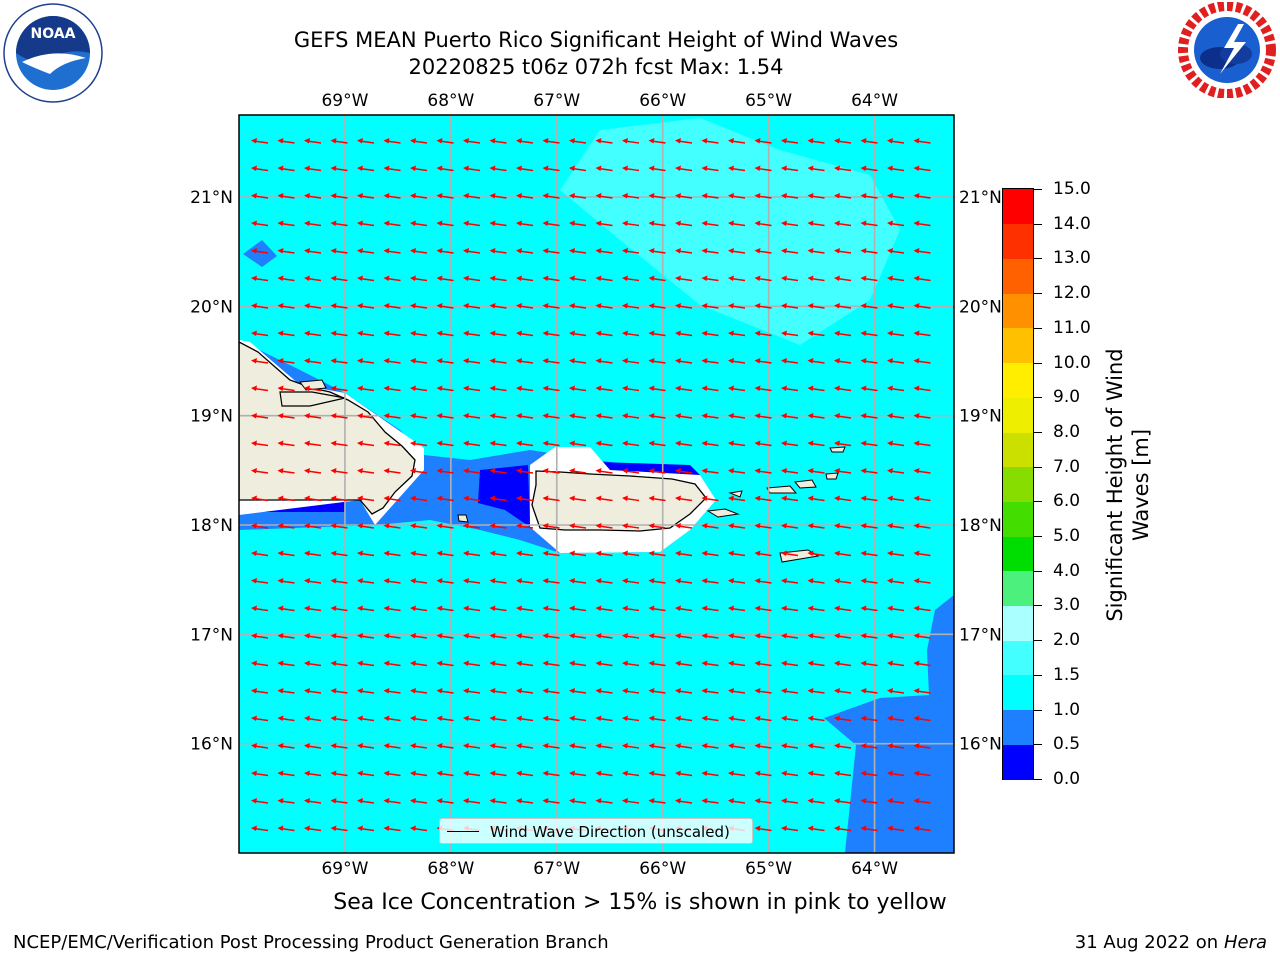  I want to click on lon-label-top: 67°W, so click(556, 101).